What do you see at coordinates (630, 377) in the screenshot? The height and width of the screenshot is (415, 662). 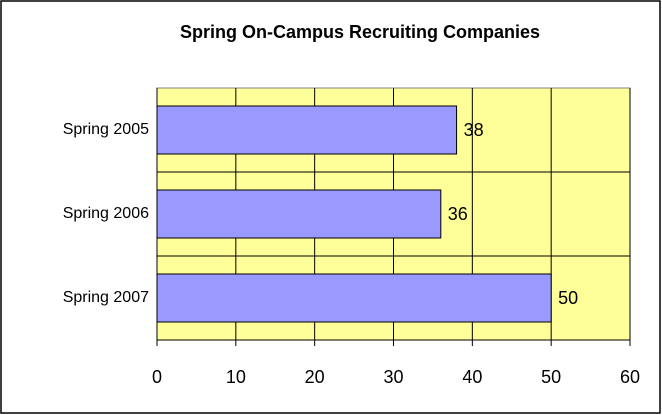 I see `x-tick-label: 60` at bounding box center [630, 377].